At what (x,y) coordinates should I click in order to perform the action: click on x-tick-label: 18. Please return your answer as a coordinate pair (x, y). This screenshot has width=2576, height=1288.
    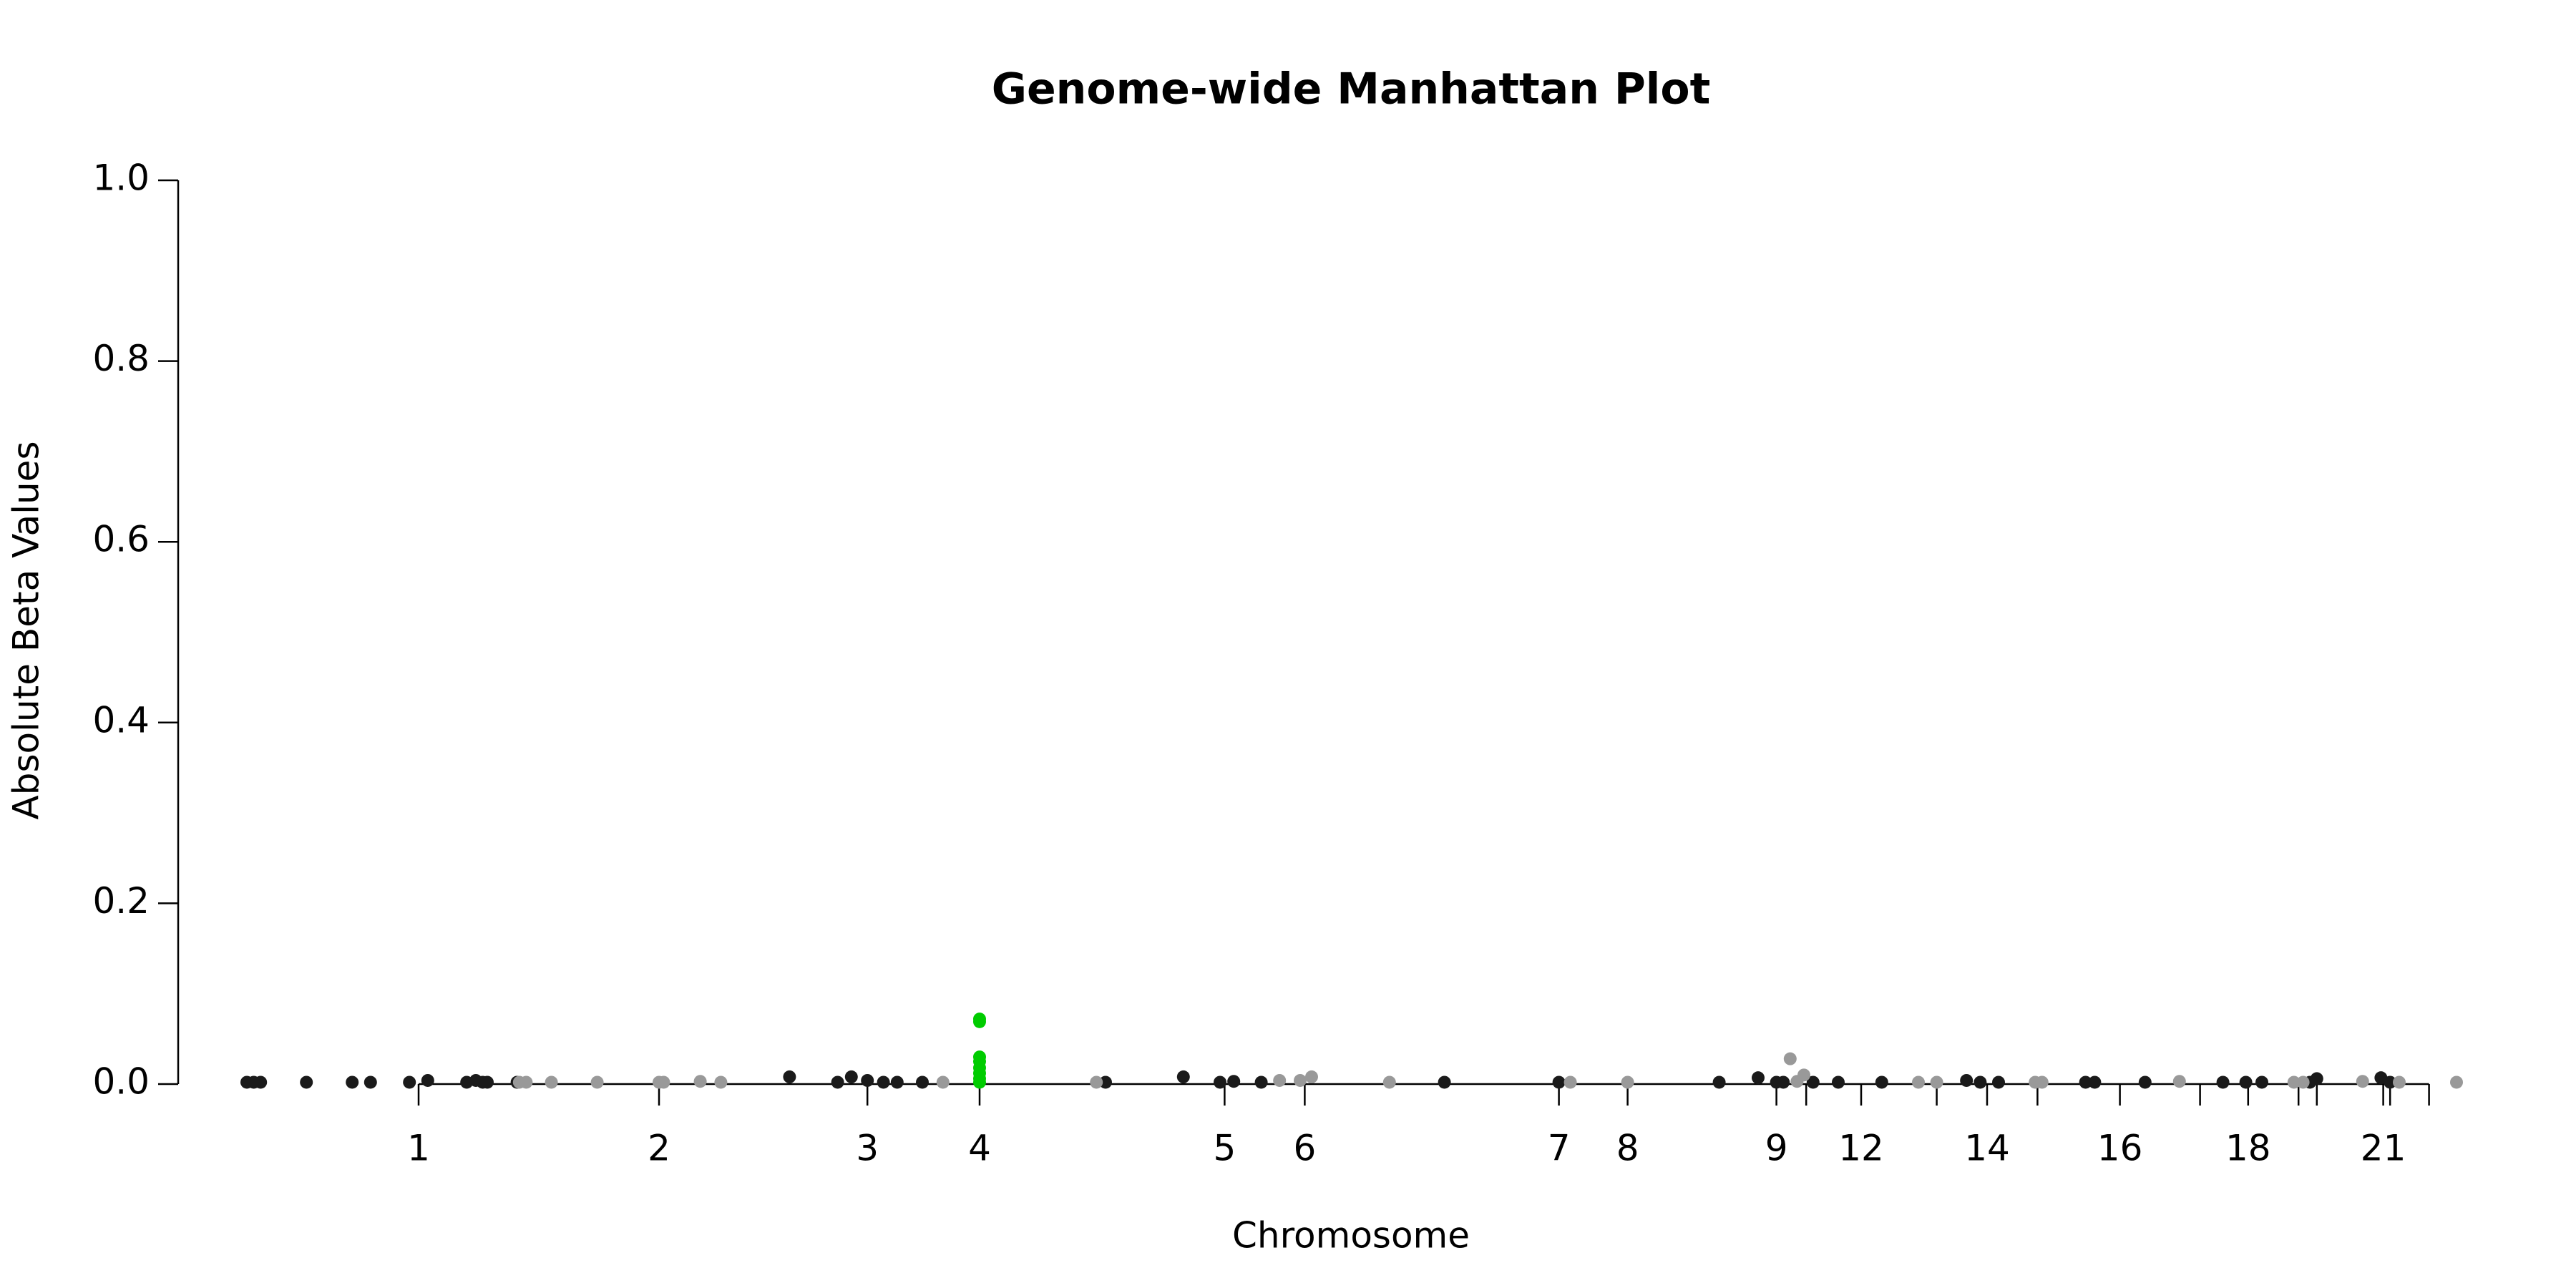
    Looking at the image, I should click on (2248, 1148).